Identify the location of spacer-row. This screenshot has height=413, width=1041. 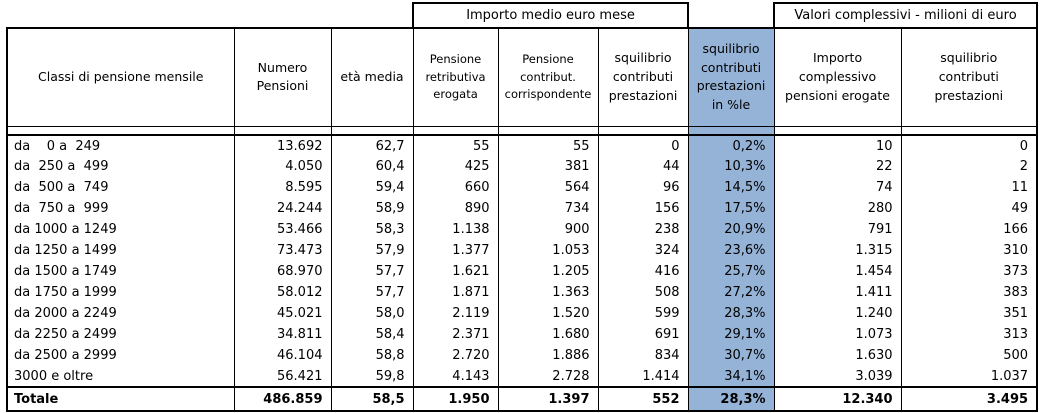
(522, 131).